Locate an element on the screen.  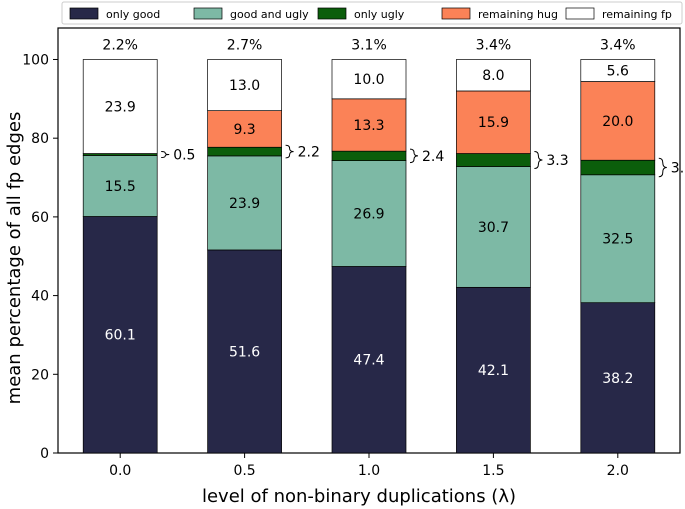
total-label: 3.1% is located at coordinates (369, 45).